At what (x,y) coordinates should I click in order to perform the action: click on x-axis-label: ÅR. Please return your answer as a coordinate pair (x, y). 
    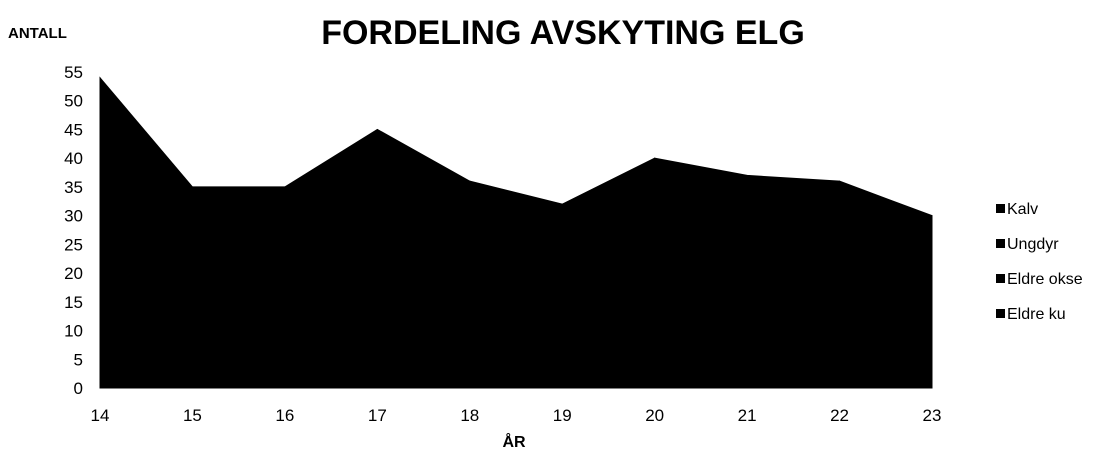
    Looking at the image, I should click on (514, 441).